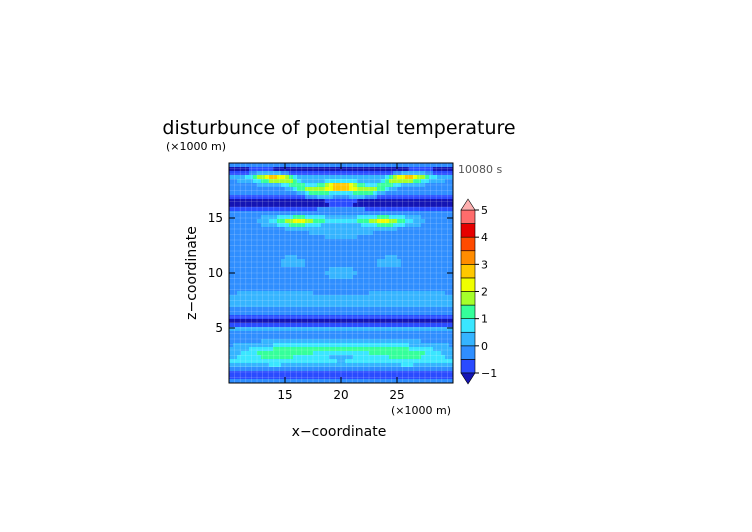 This screenshot has width=752, height=532. What do you see at coordinates (219, 328) in the screenshot?
I see `y-tick-label: 5` at bounding box center [219, 328].